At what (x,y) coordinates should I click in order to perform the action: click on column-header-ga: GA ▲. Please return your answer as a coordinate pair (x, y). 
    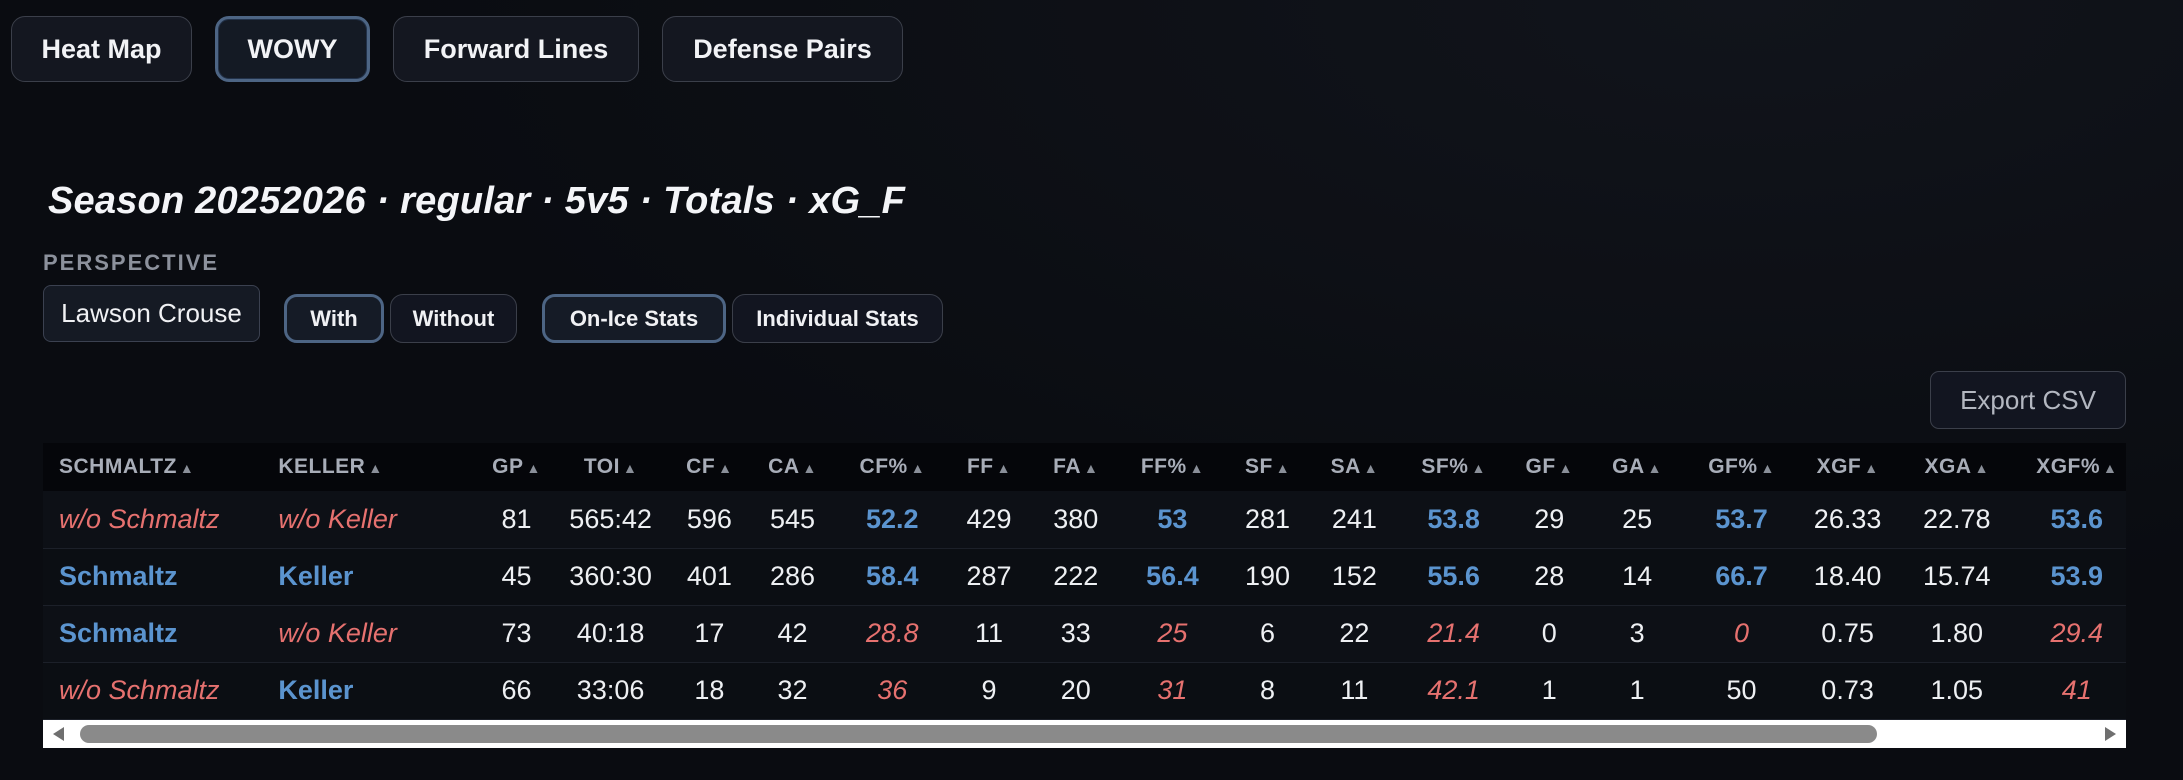
    Looking at the image, I should click on (1637, 467).